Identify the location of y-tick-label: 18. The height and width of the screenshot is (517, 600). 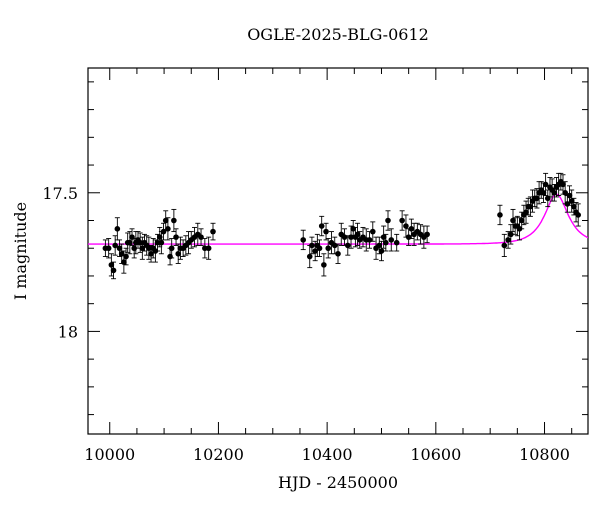
(68, 331).